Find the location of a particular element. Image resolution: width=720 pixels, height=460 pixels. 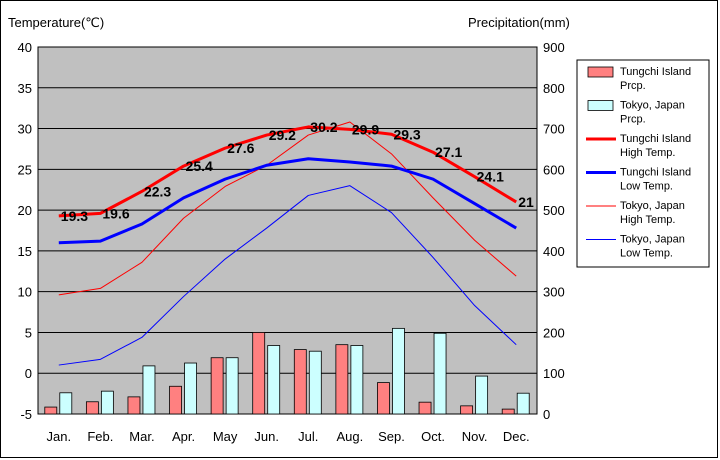

y-left-tick-label: 40 is located at coordinates (25, 47).